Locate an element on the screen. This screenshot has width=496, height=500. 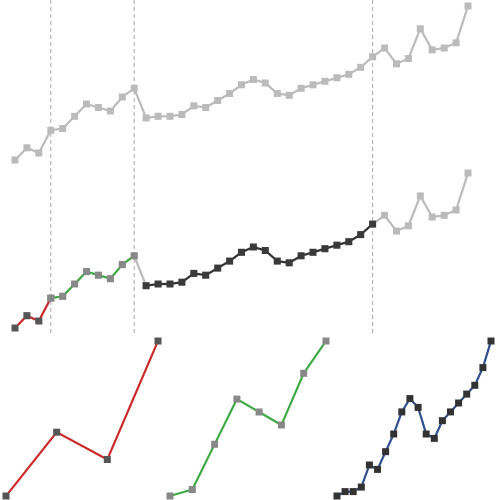
zoom-segment-3-line is located at coordinates (414, 418).